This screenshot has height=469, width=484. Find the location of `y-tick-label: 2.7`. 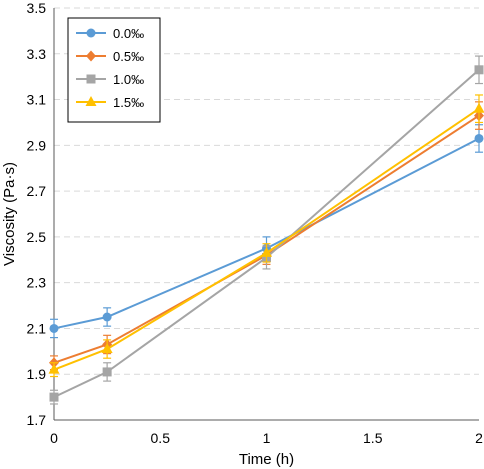

y-tick-label: 2.7 is located at coordinates (37, 191).